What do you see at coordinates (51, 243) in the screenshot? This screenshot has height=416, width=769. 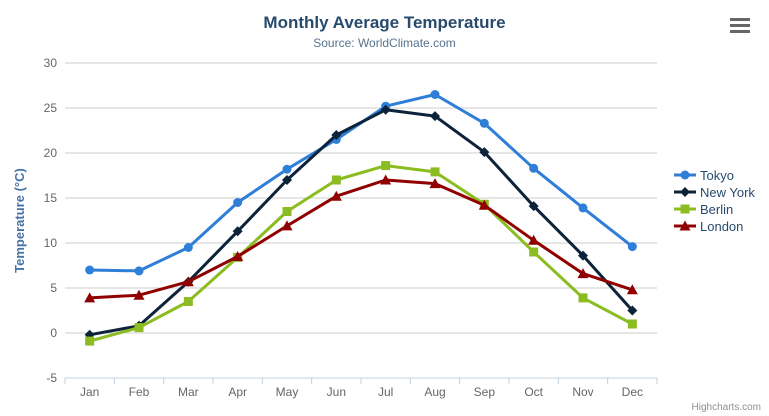 I see `y-axis-tick-label: 10` at bounding box center [51, 243].